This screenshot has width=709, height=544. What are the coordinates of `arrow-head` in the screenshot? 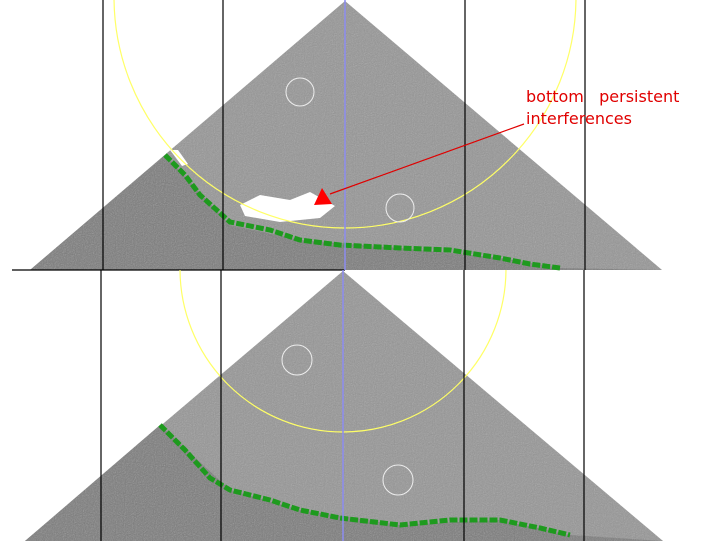 It's located at (323, 196).